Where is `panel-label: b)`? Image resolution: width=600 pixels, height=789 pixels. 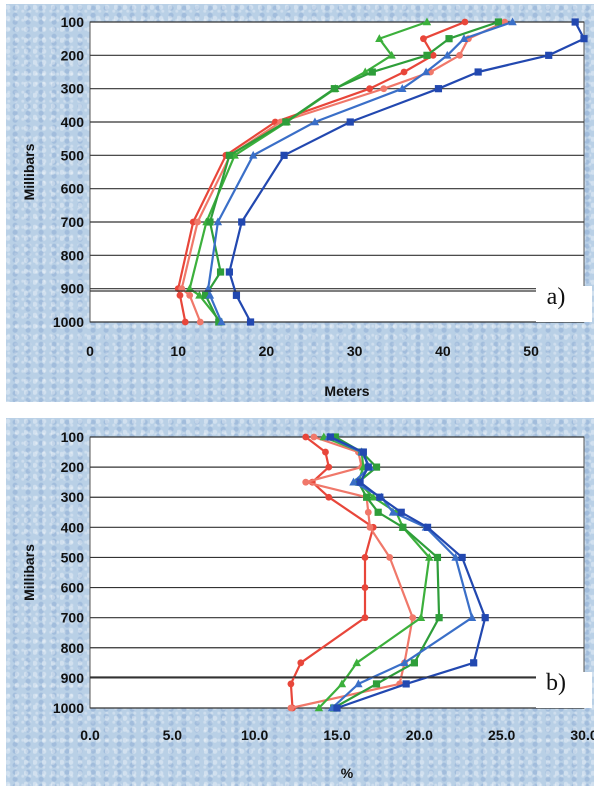
panel-label: b) is located at coordinates (556, 683).